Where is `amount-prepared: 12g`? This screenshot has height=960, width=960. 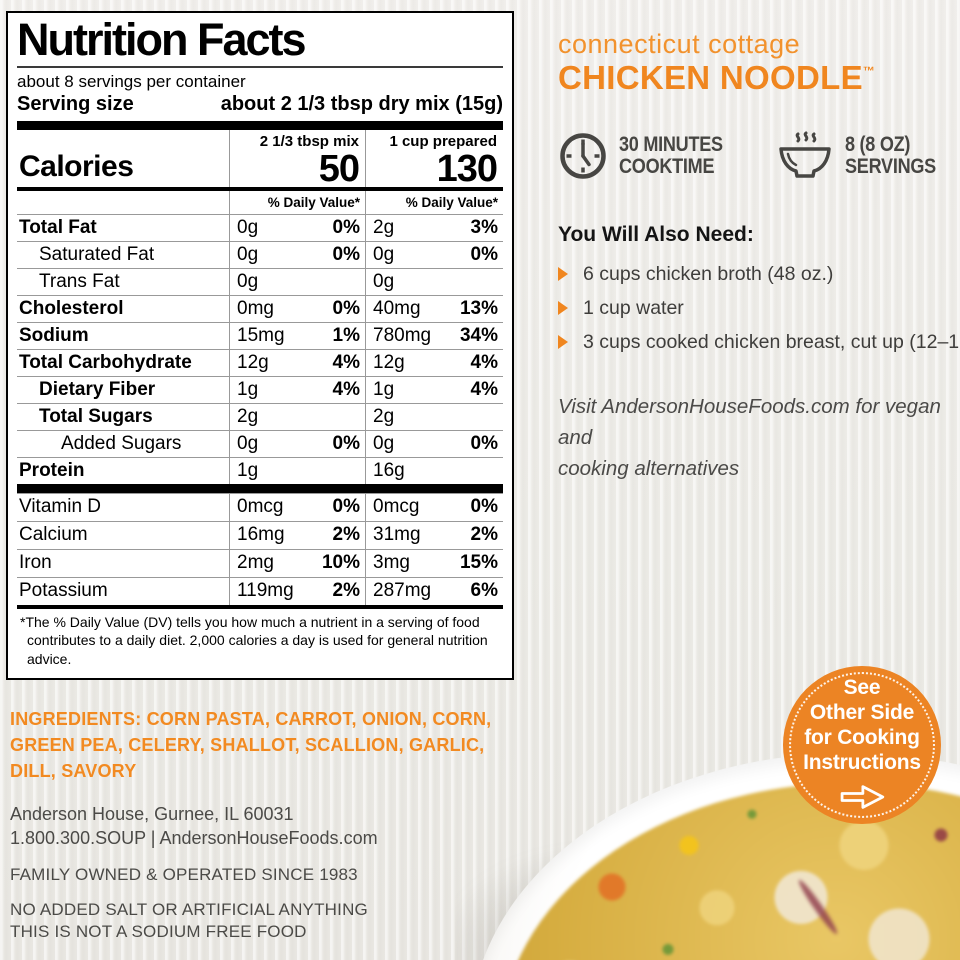 amount-prepared: 12g is located at coordinates (400, 362).